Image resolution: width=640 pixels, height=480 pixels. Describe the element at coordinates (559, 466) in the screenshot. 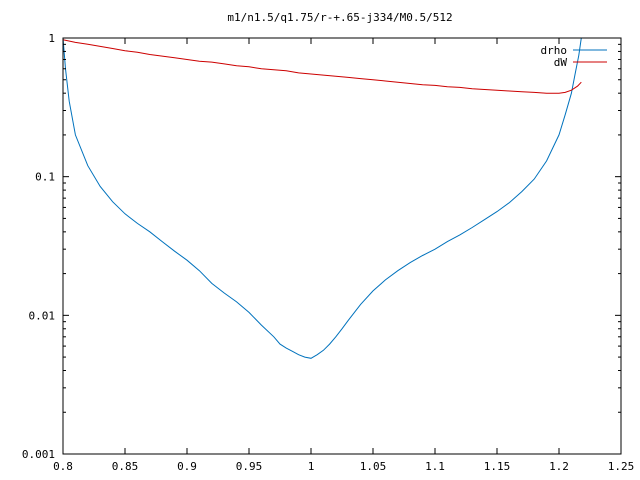

I see `x-tick-label: 1.2` at that location.